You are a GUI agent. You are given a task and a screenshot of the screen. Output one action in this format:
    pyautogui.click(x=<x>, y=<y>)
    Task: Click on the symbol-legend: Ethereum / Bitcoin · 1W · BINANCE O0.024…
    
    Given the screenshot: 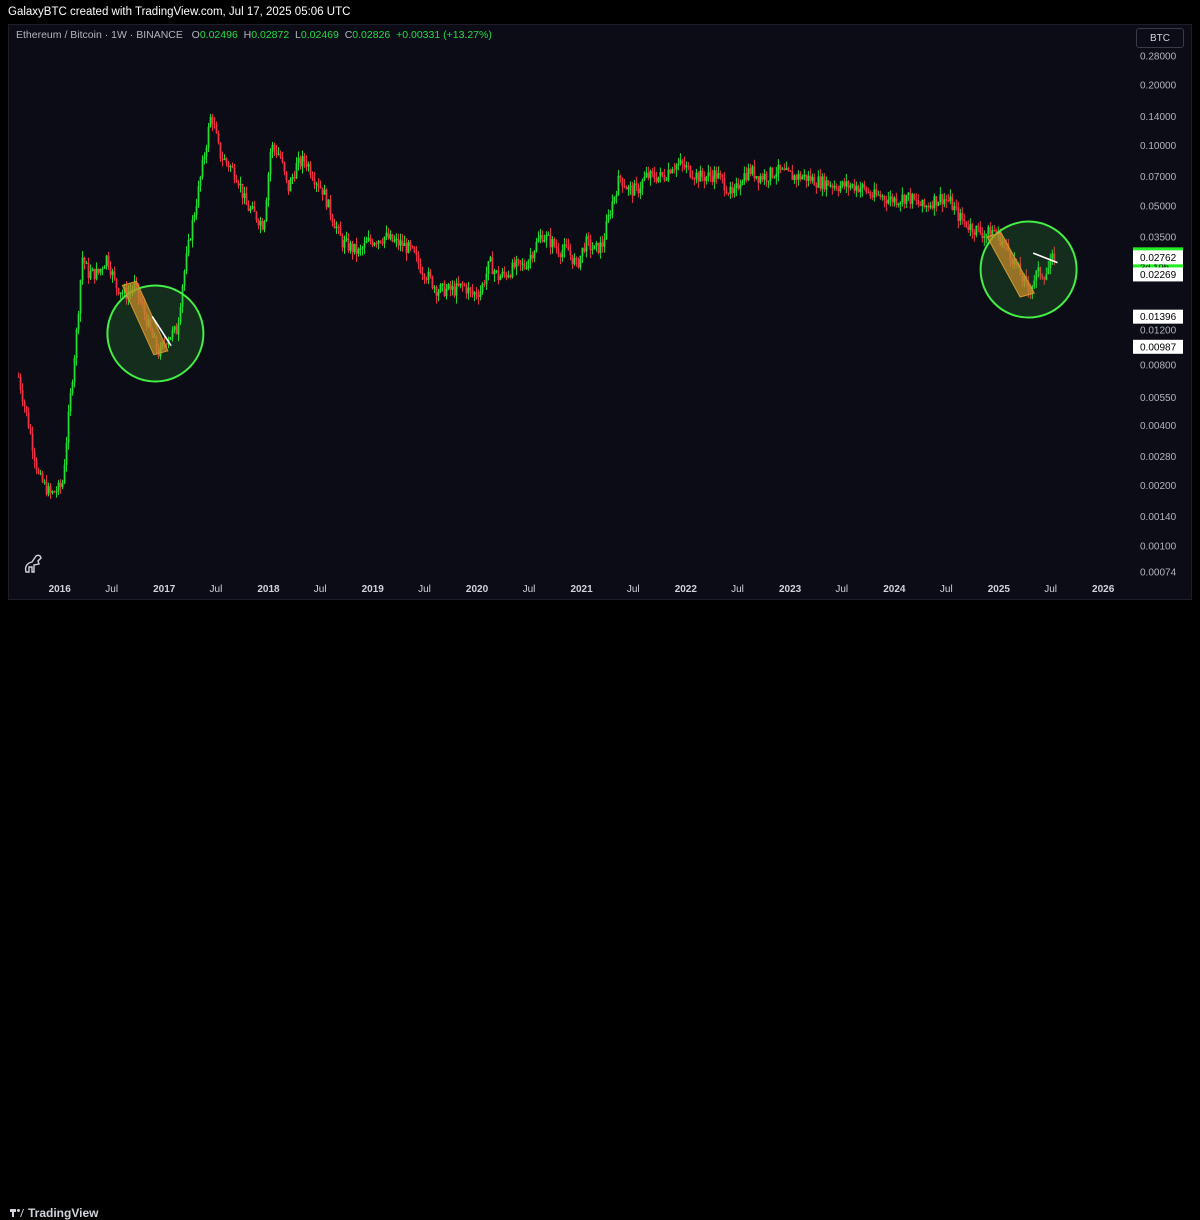 What is the action you would take?
    pyautogui.click(x=254, y=35)
    